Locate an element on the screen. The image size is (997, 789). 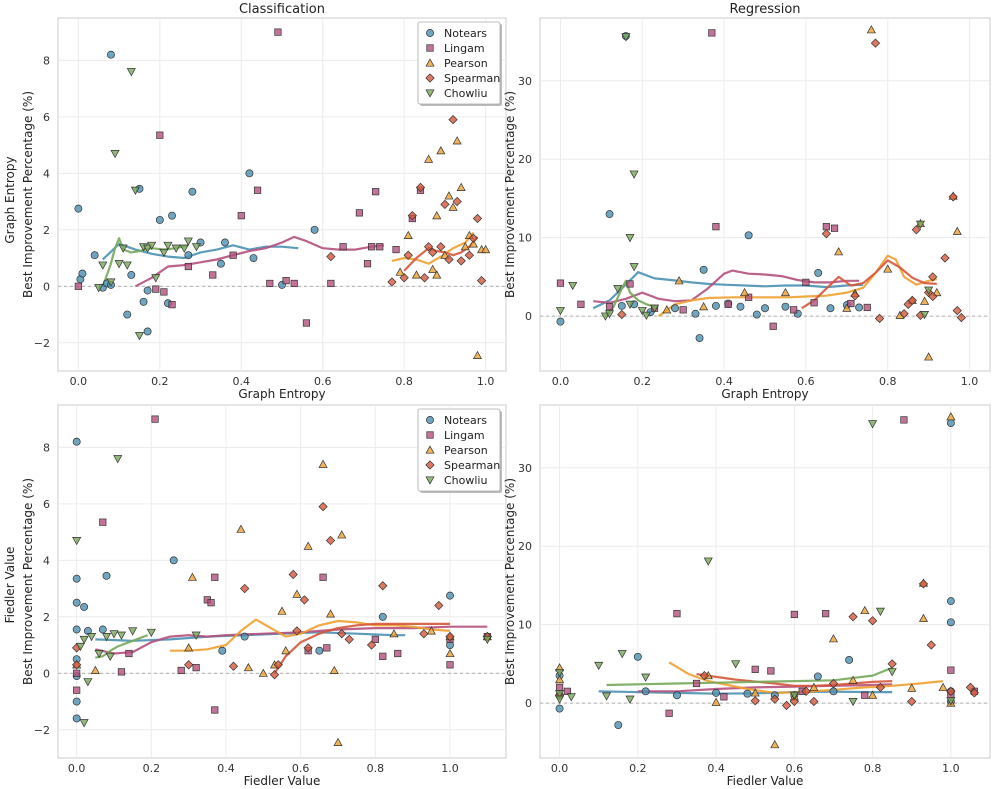
x-tick-label: 0.0 is located at coordinates (79, 381).